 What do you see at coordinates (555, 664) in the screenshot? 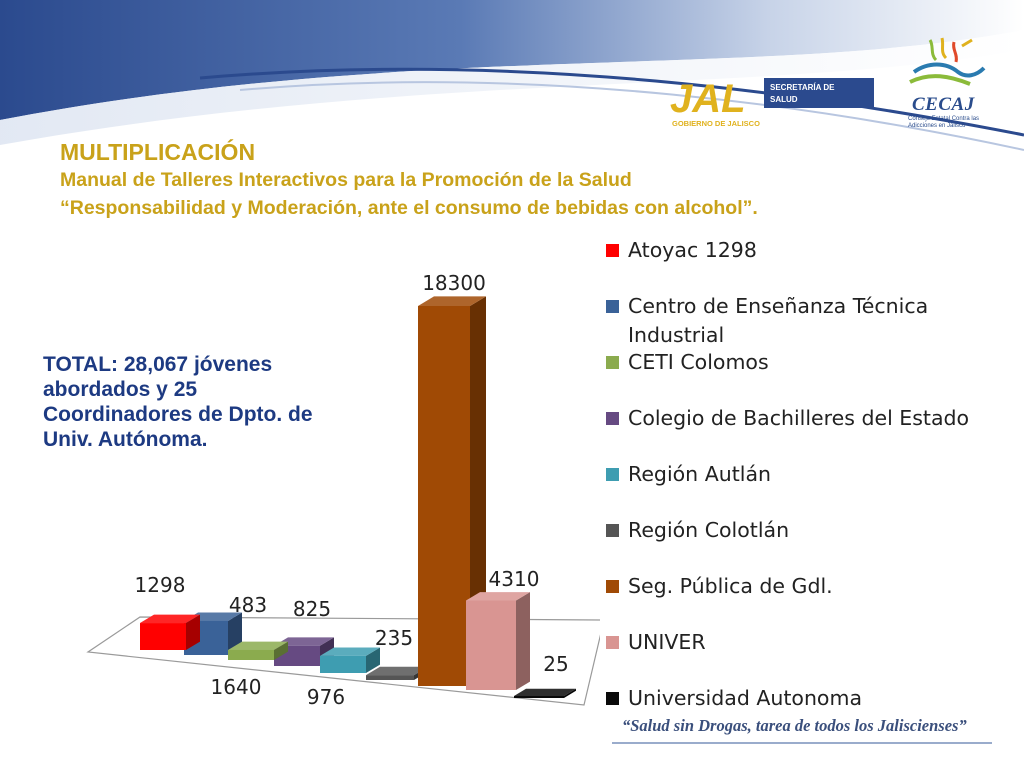
I see `data-label-9: 25` at bounding box center [555, 664].